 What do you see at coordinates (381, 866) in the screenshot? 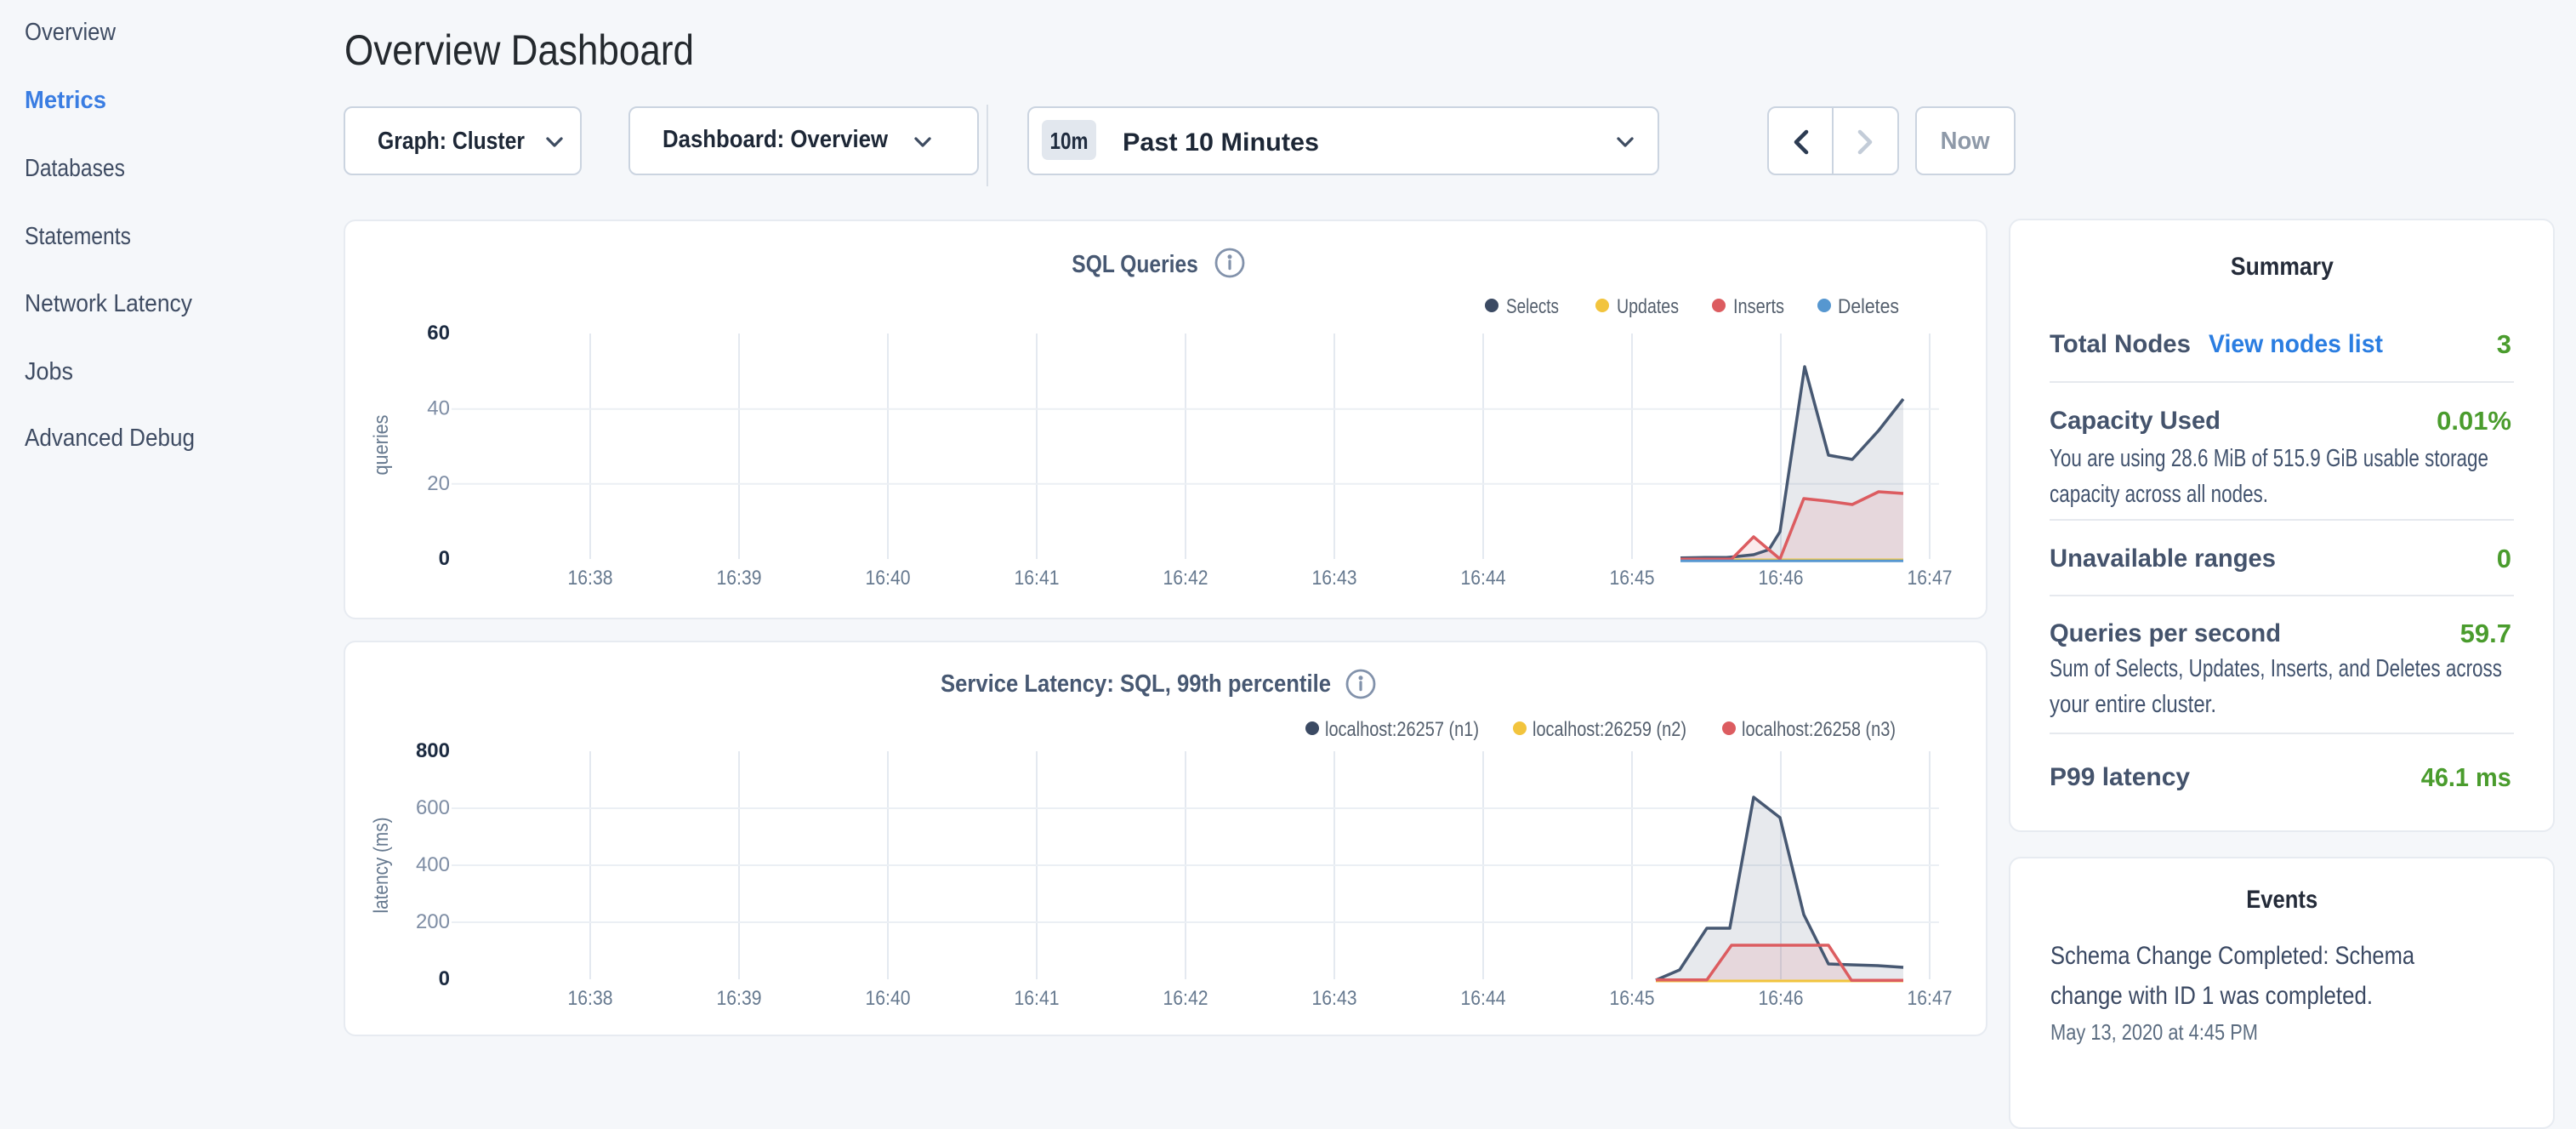
I see `svg-text: latency (ms)` at bounding box center [381, 866].